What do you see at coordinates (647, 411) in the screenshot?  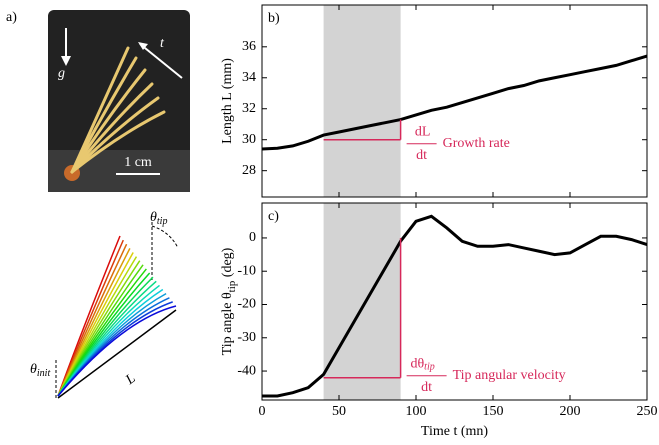 I see `x-tick-label: 250` at bounding box center [647, 411].